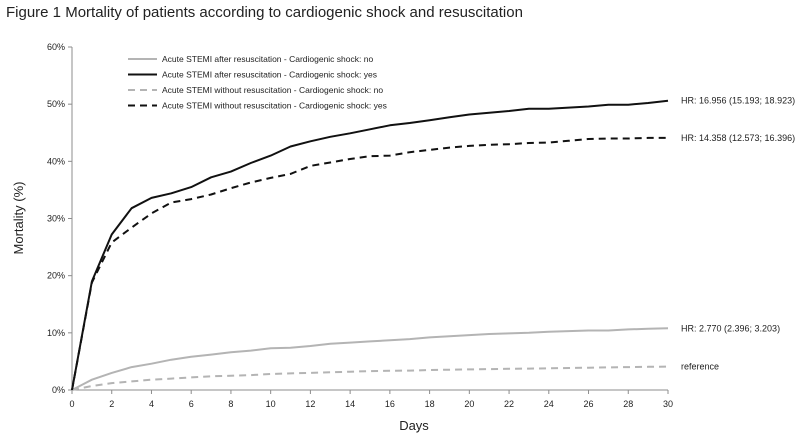 The image size is (800, 447). I want to click on y-tick-label: 10%, so click(56, 333).